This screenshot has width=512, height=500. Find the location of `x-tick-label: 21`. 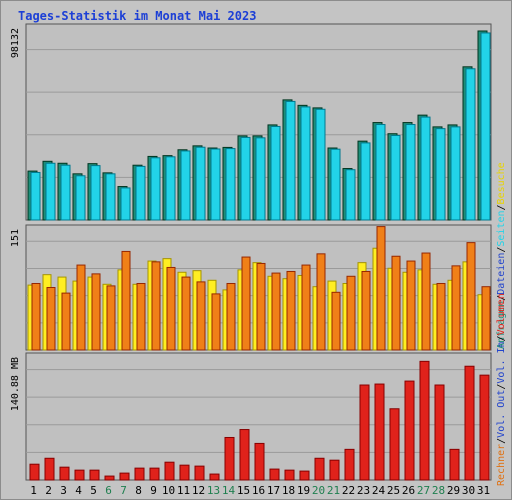

x-tick-label: 21 is located at coordinates (333, 490).